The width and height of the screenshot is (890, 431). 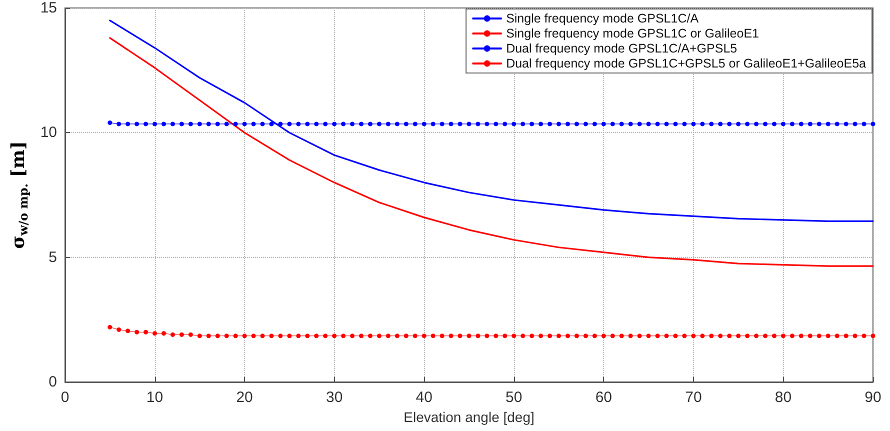 I want to click on x-tick-label: 10, so click(x=155, y=397).